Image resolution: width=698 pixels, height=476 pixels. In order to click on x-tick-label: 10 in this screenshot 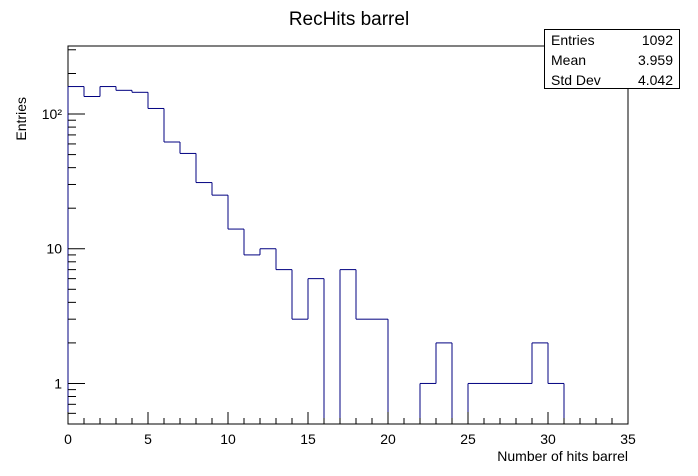, I will do `click(228, 439)`.